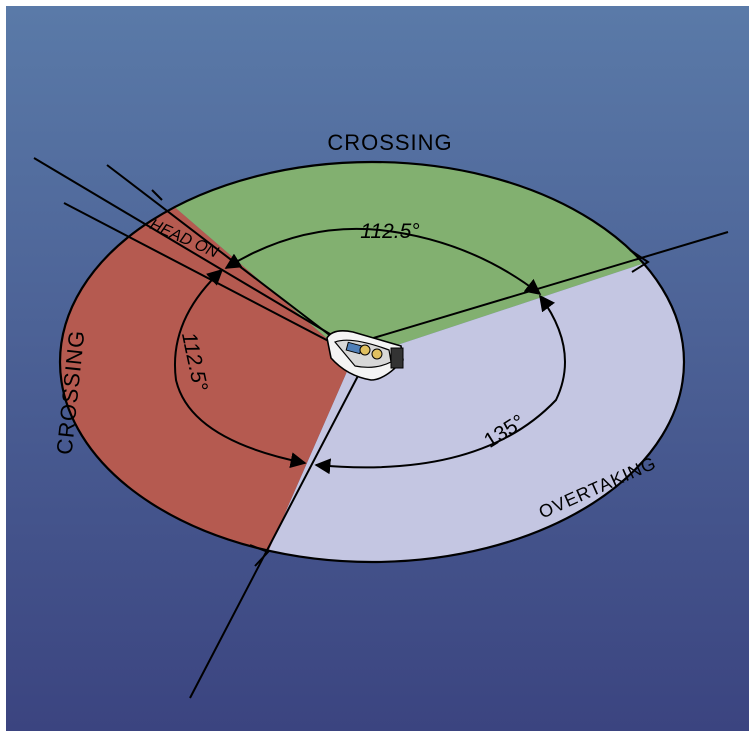  Describe the element at coordinates (157, 195) in the screenshot. I see `tick-head-on` at that location.